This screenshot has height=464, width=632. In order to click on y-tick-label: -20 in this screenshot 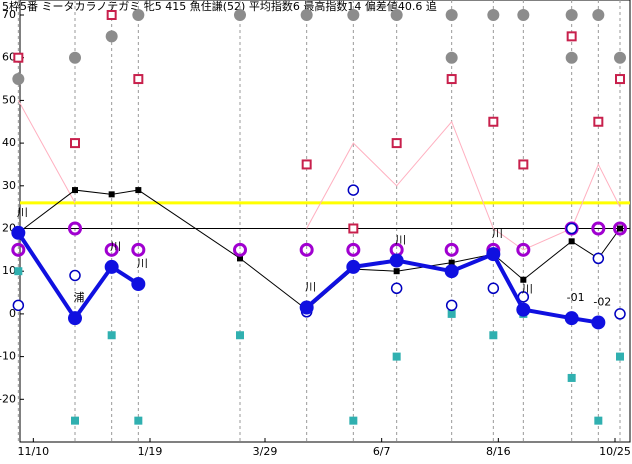, I will do `click(8, 398)`.